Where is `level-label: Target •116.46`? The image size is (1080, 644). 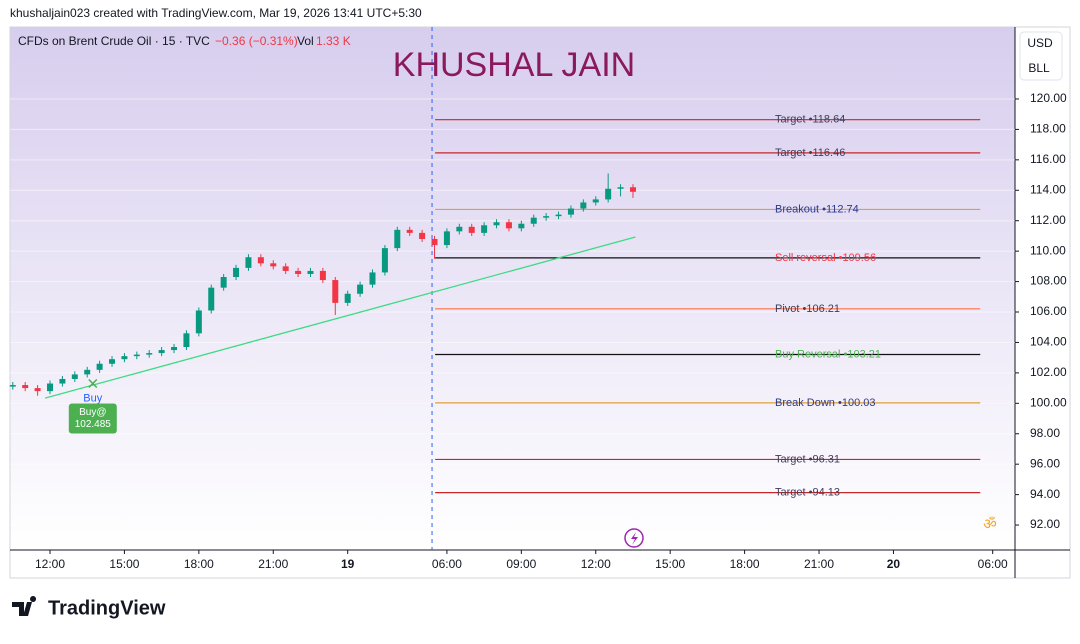 level-label: Target •116.46 is located at coordinates (810, 153).